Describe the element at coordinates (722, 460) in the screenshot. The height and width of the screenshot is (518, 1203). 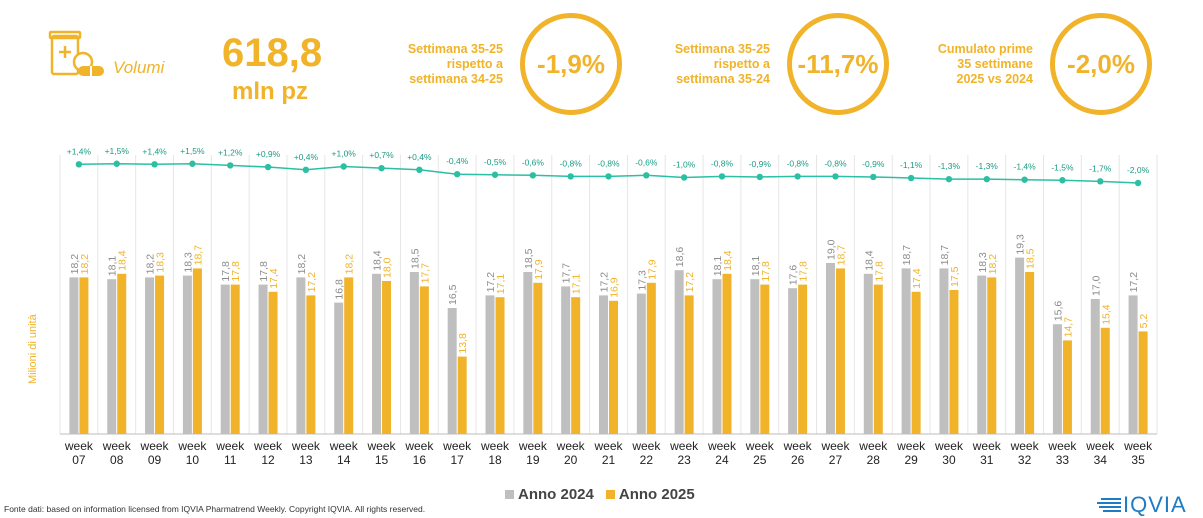
I see `x-tick-label: 24` at that location.